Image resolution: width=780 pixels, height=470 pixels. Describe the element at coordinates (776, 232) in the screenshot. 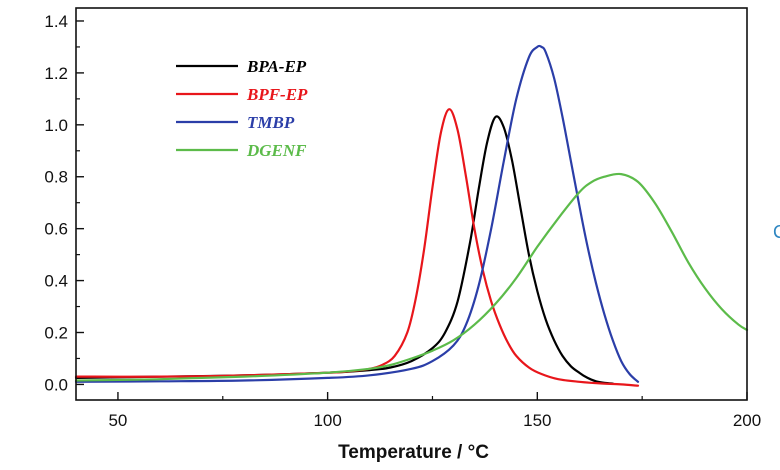

I see `cropped-edge-text: C` at that location.